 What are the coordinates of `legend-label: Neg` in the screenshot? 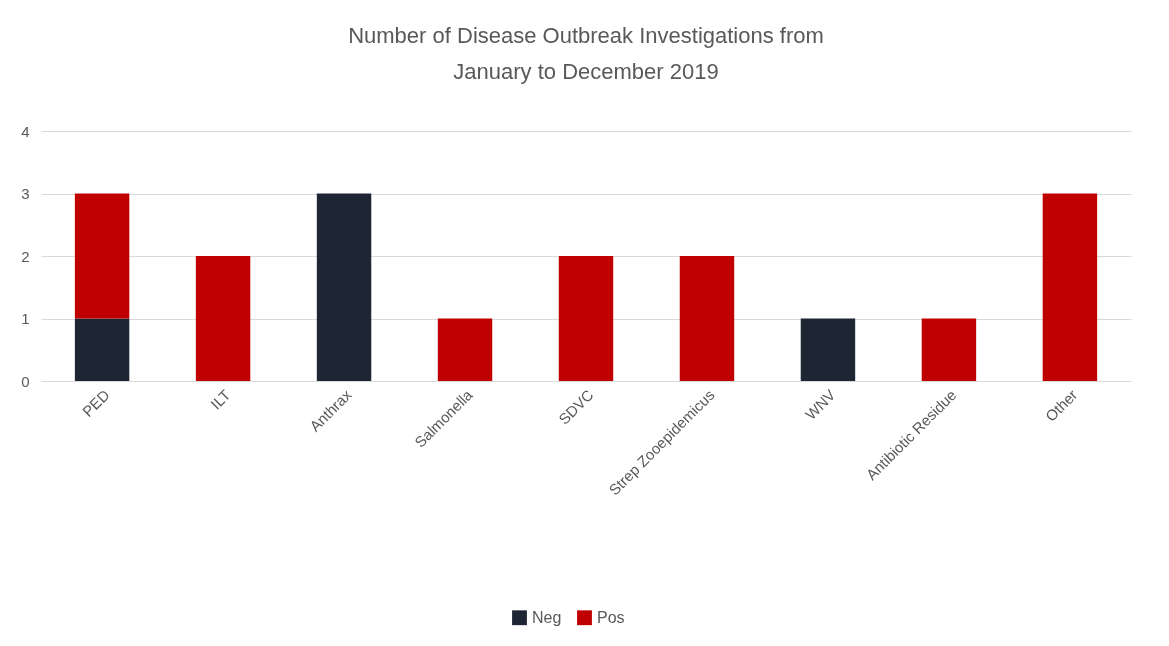 It's located at (547, 617).